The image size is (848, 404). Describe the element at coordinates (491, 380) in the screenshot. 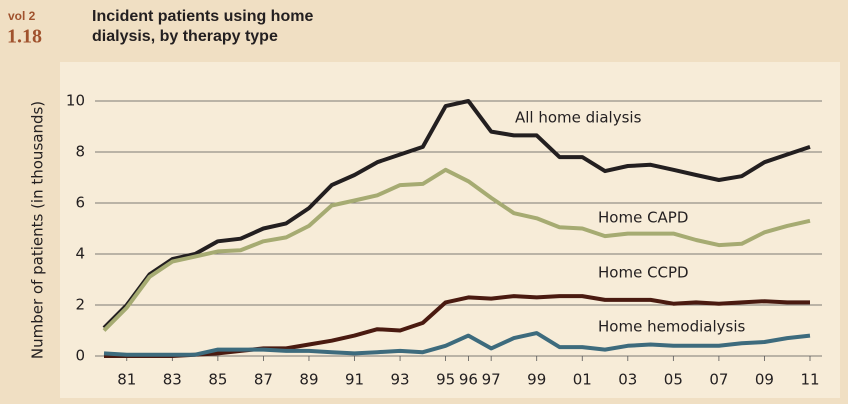

I see `x-tick-label: 97` at that location.